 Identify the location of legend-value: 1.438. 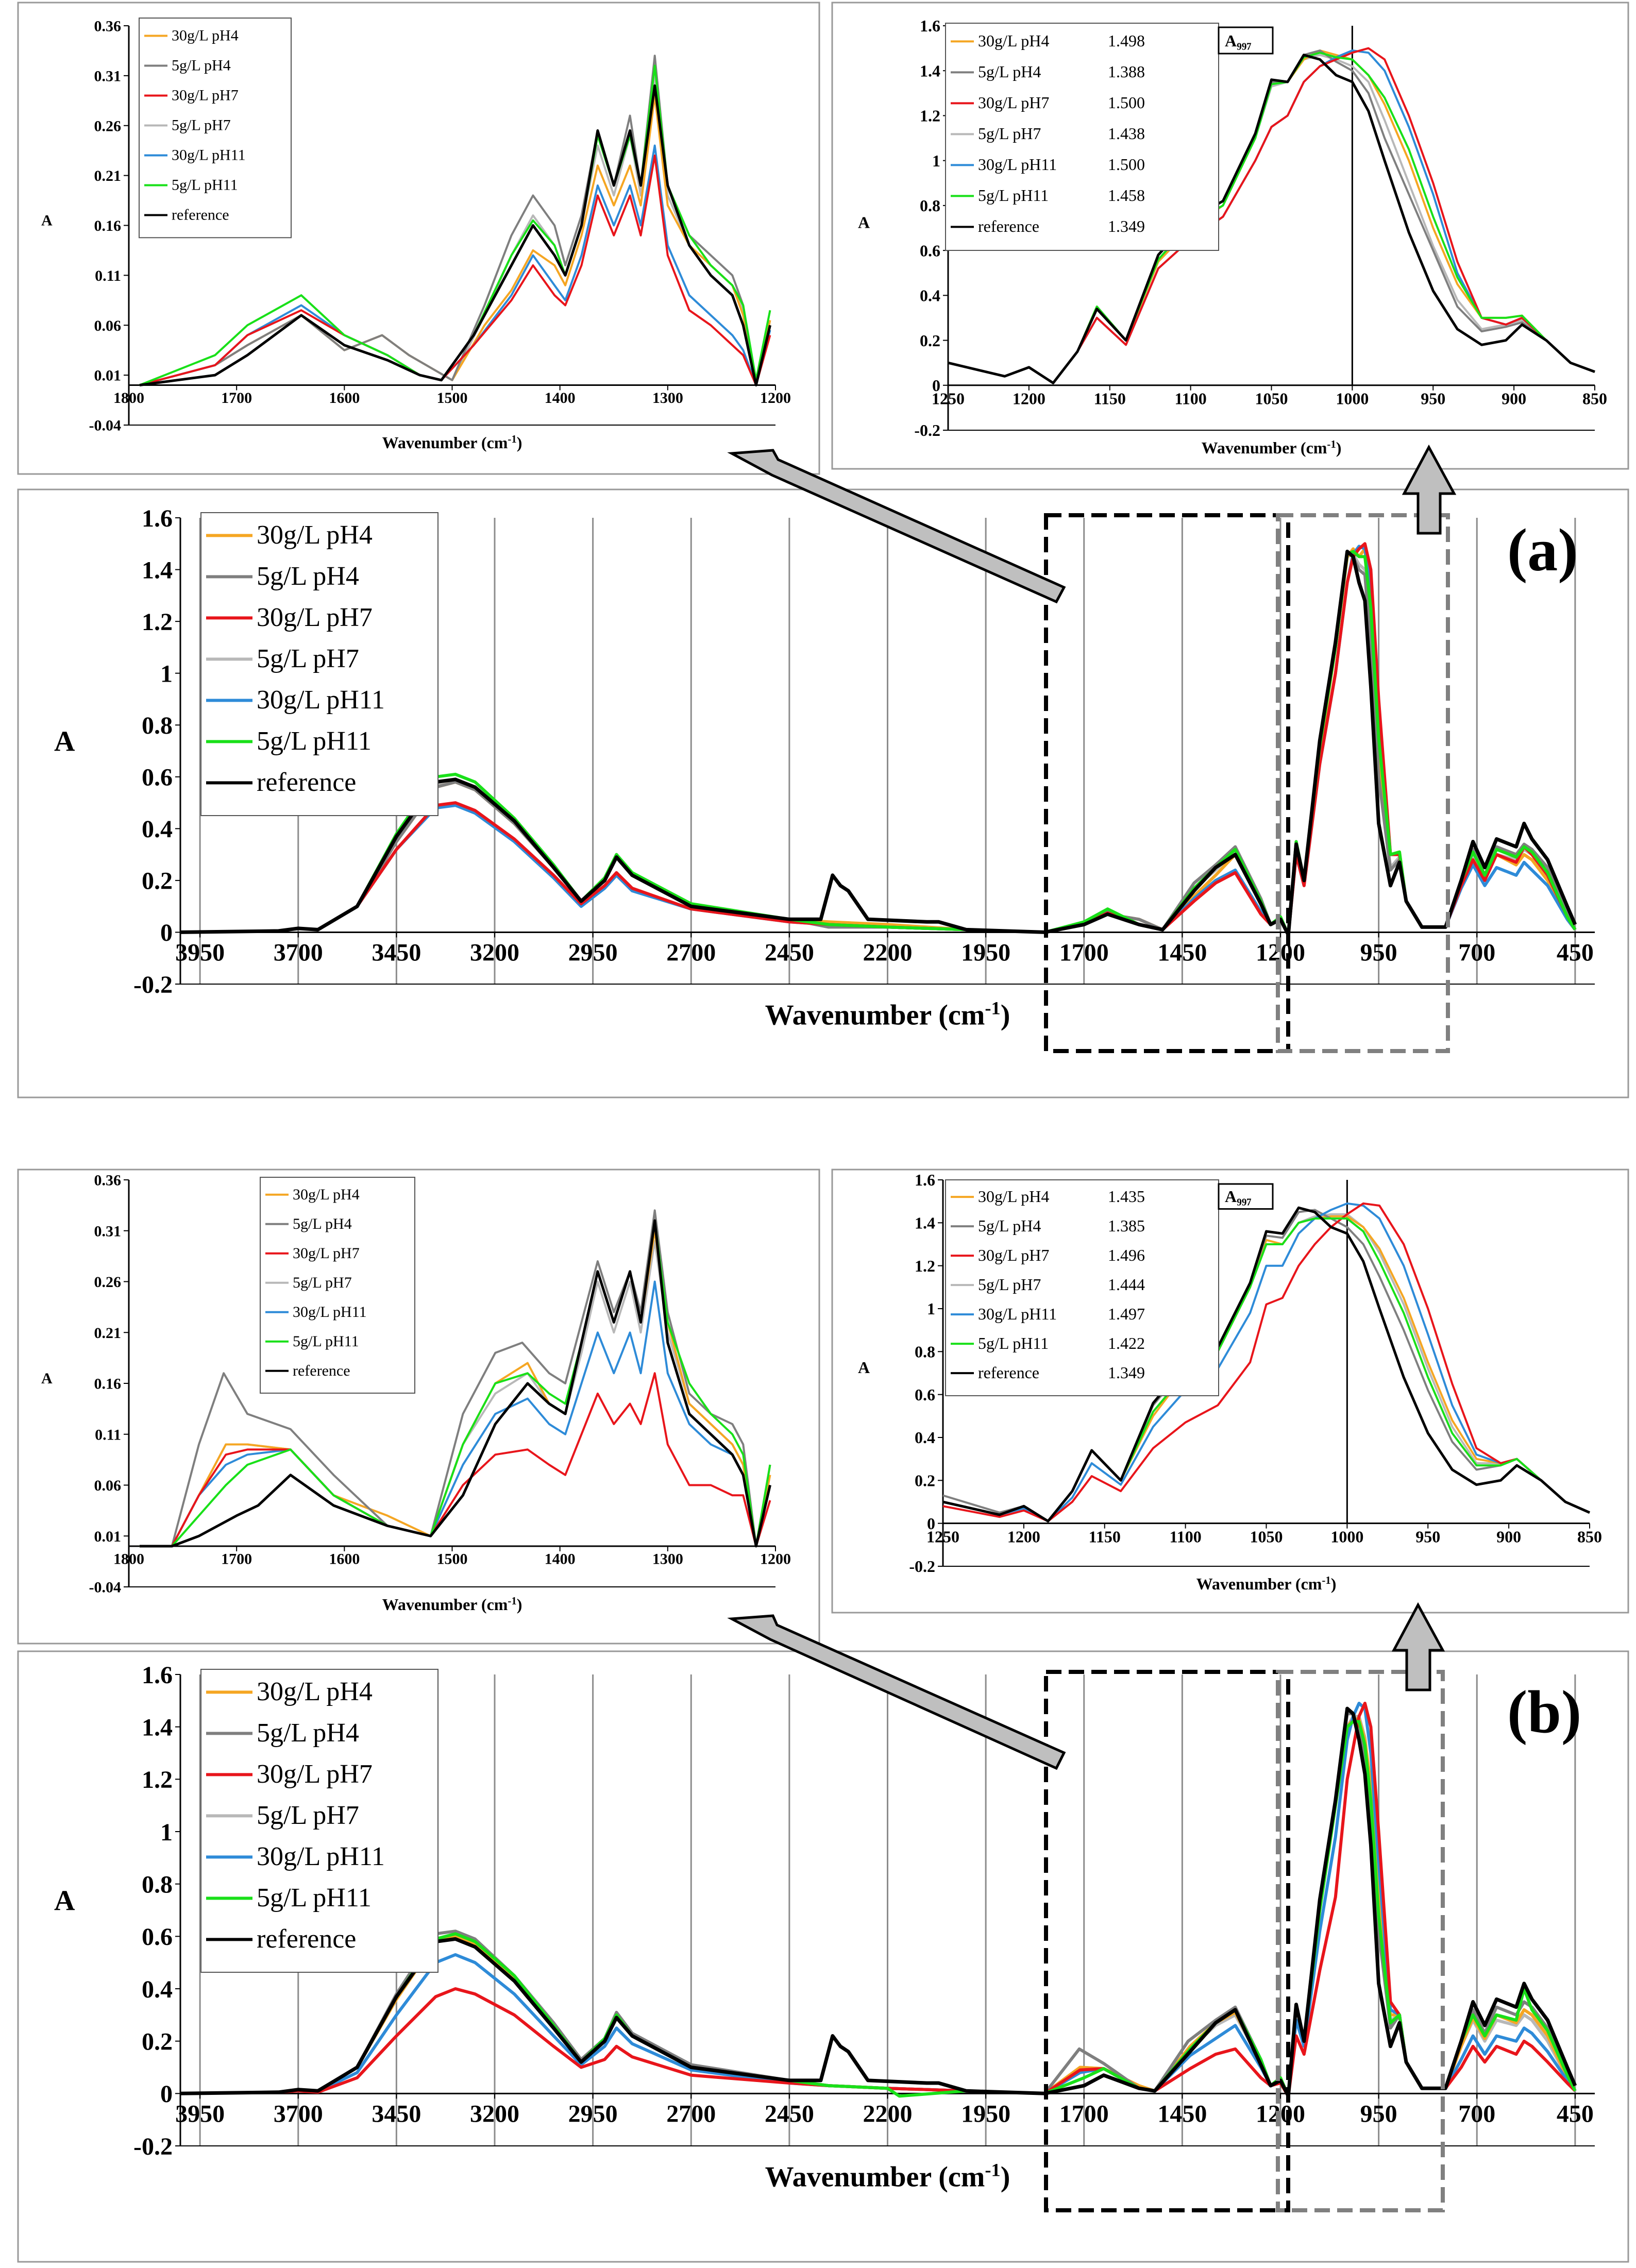
(1126, 133).